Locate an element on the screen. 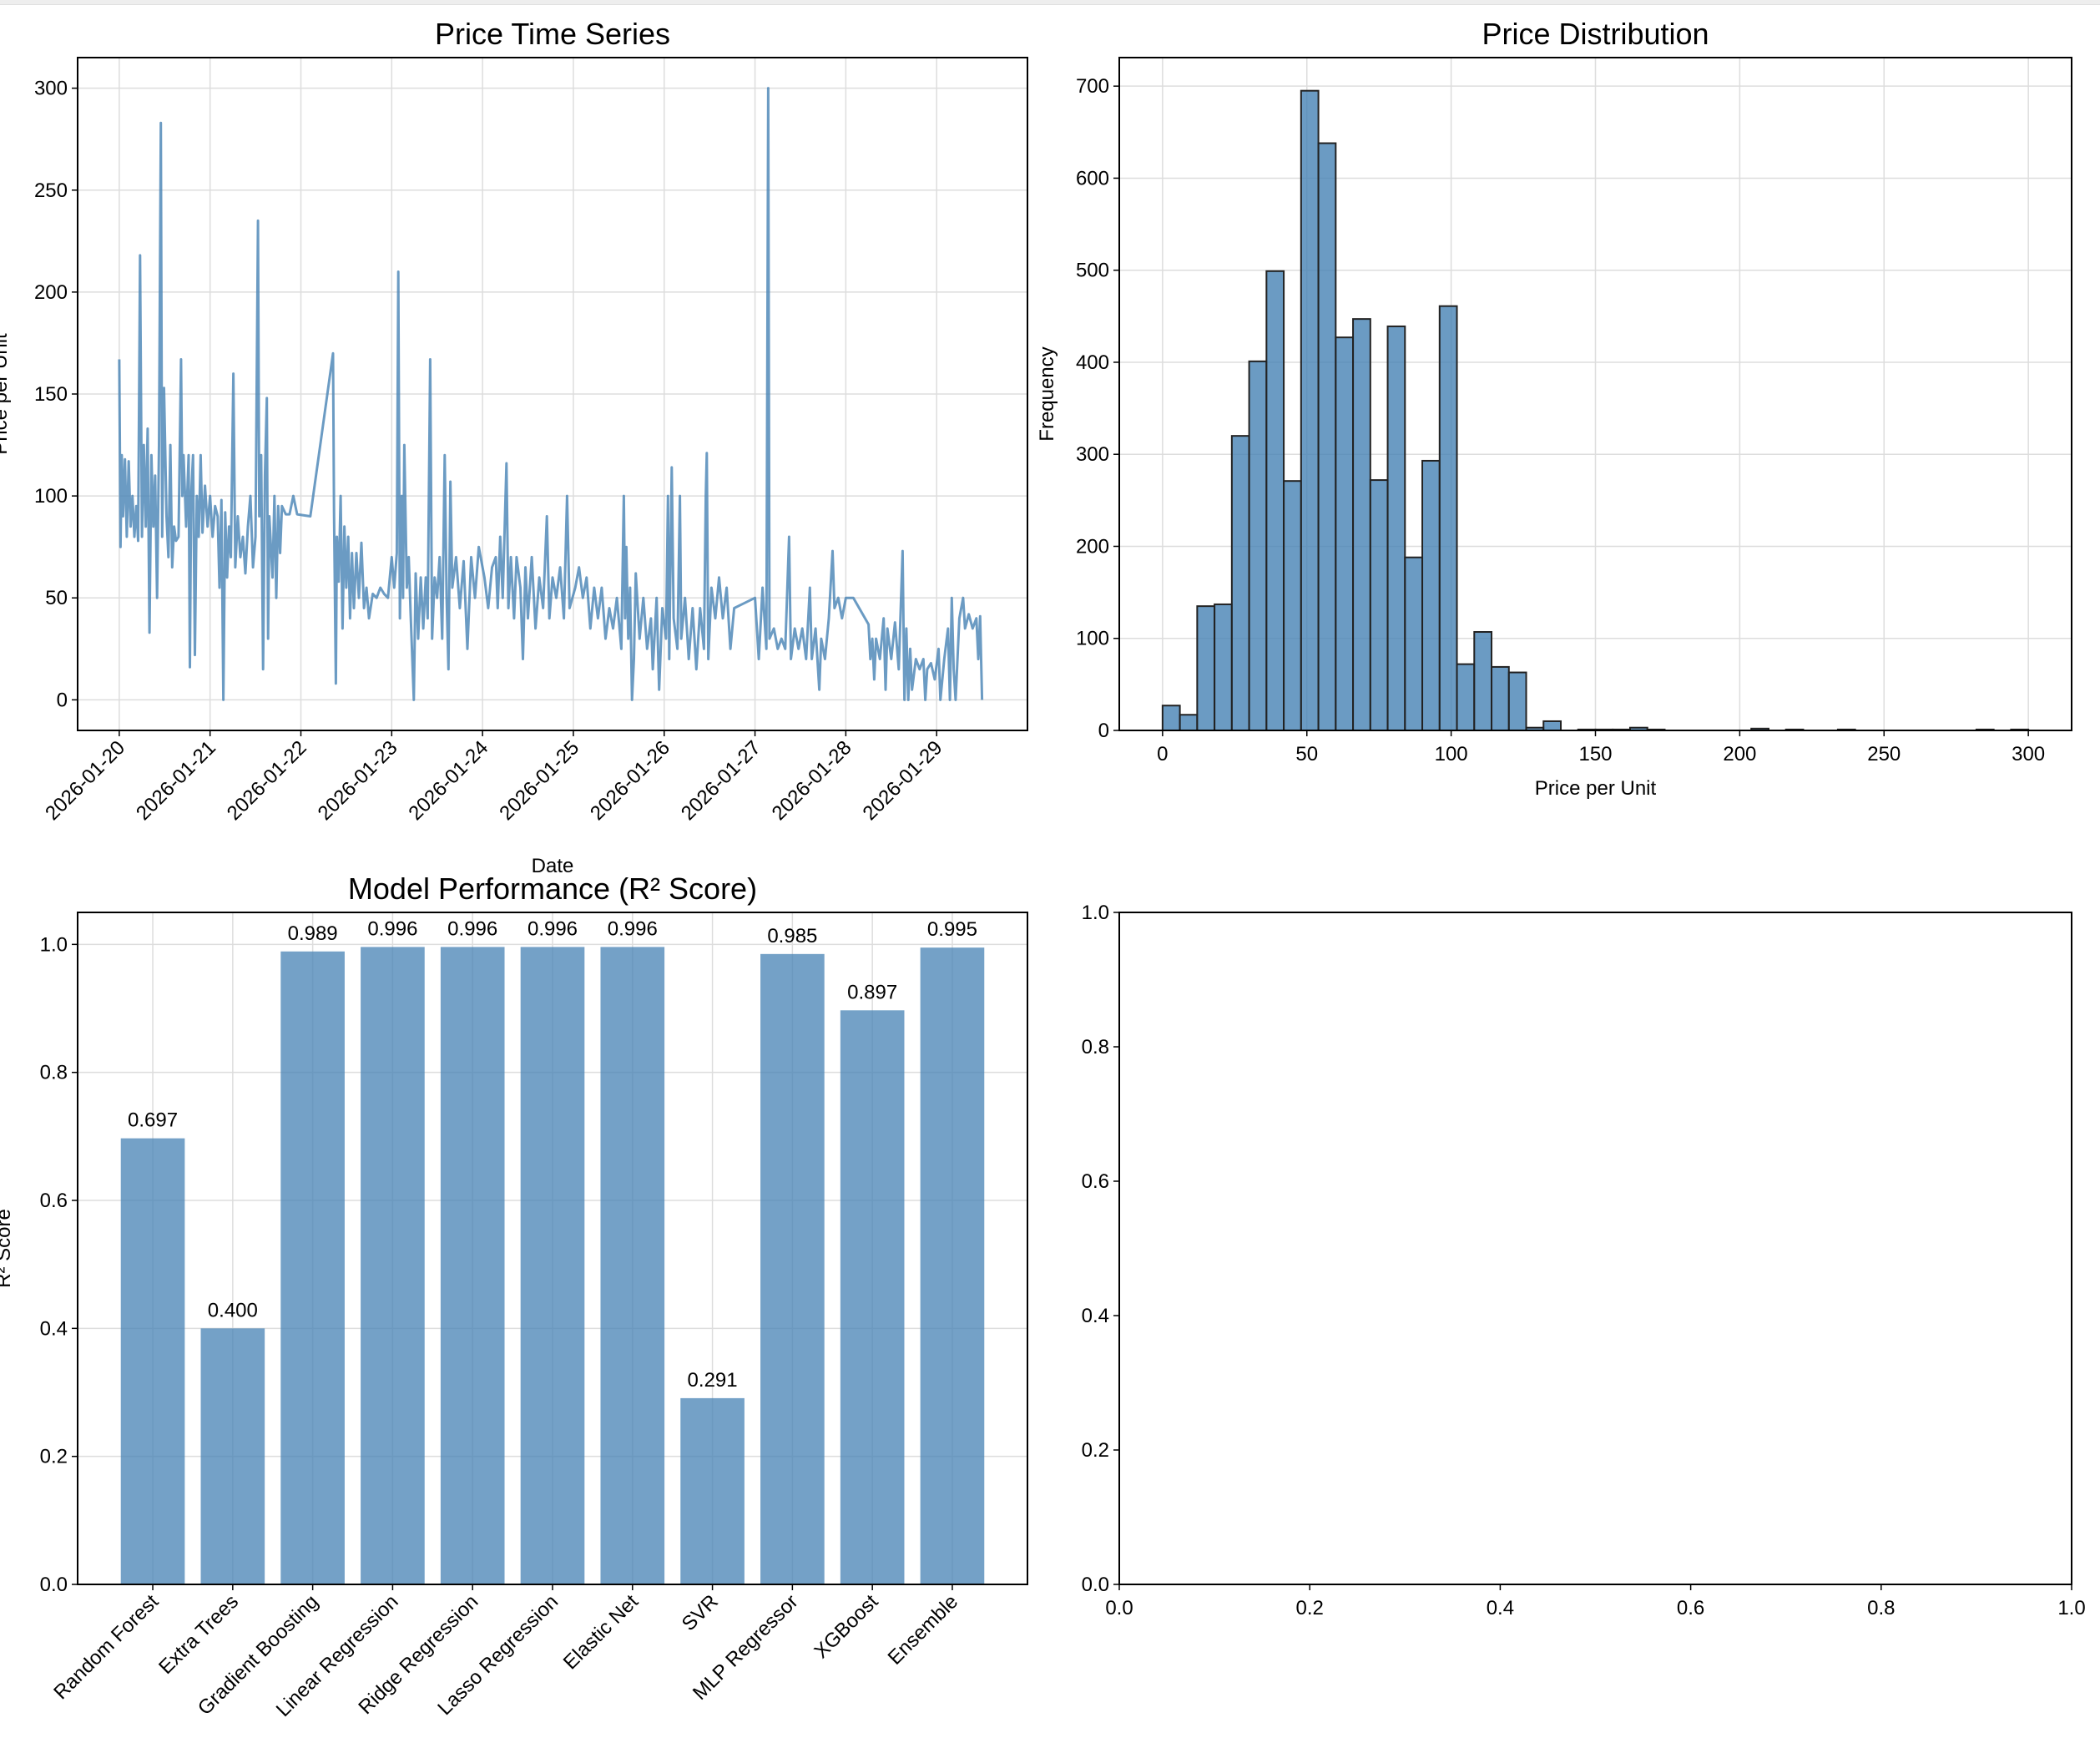  x-tick-label: 2026-01-27 is located at coordinates (721, 780).